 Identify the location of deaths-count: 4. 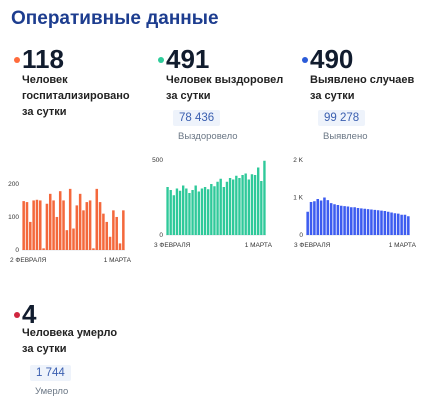
(29, 314).